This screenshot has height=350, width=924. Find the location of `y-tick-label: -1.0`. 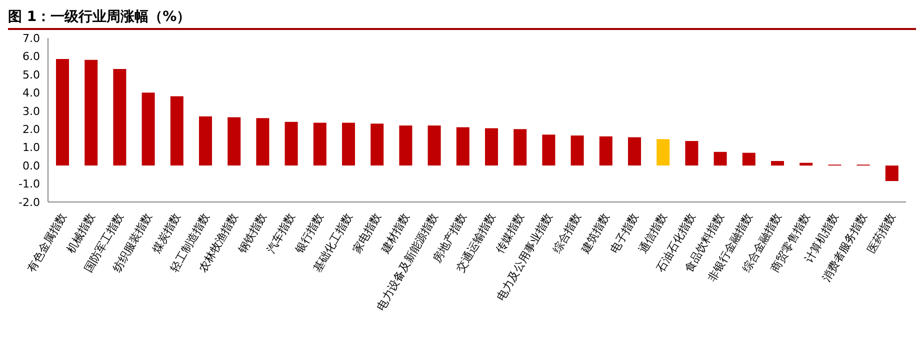

y-tick-label: -1.0 is located at coordinates (29, 184).